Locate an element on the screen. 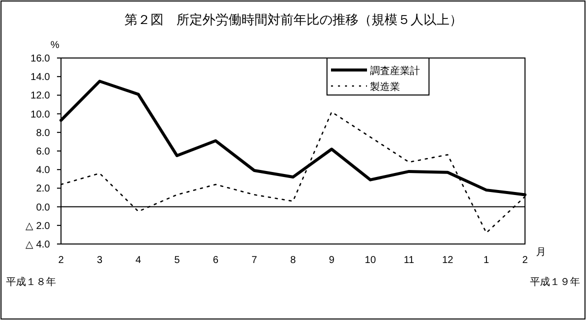 The height and width of the screenshot is (321, 587). y-tick-label: 0.0 is located at coordinates (43, 208).